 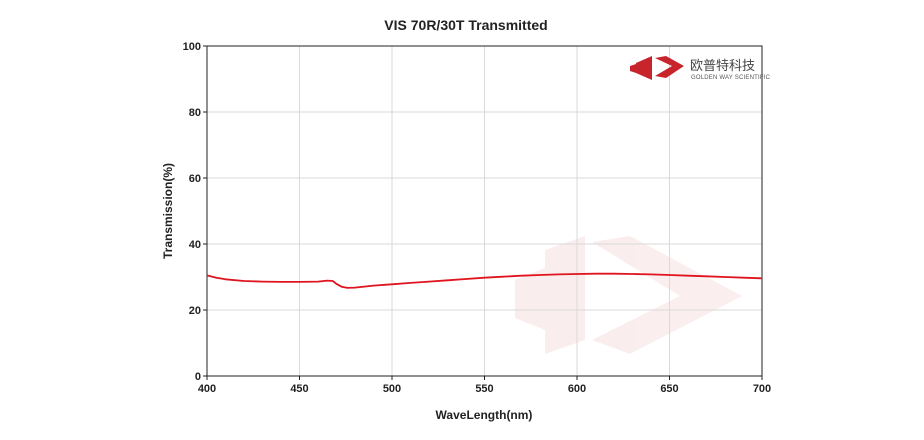 I want to click on y-tick-label: 0, so click(x=198, y=377).